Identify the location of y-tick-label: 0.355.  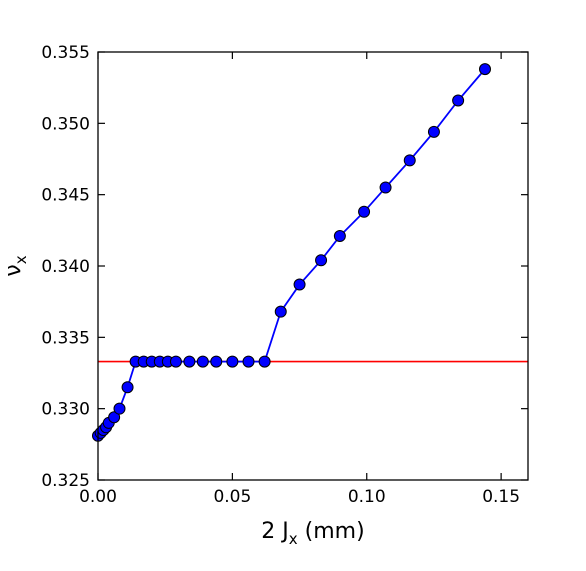
(65, 53).